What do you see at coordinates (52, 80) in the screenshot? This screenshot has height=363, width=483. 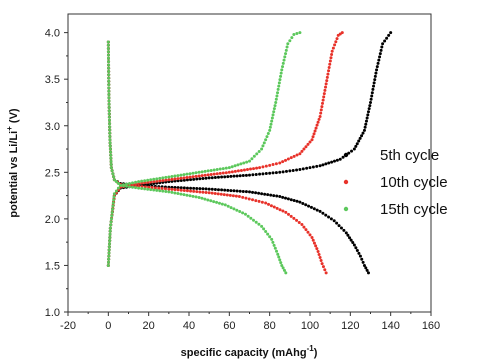 I see `y-tick-label: 3.5` at bounding box center [52, 80].